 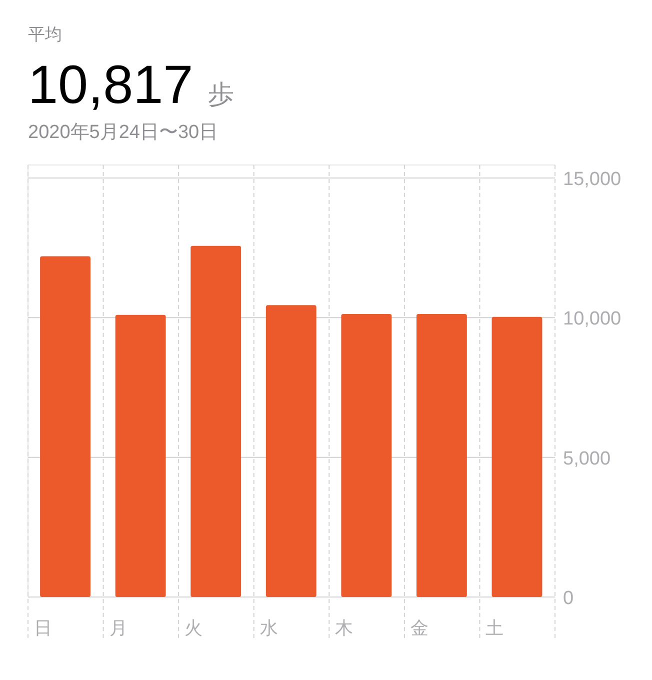 What do you see at coordinates (43, 628) in the screenshot?
I see `x-tick-label: 日` at bounding box center [43, 628].